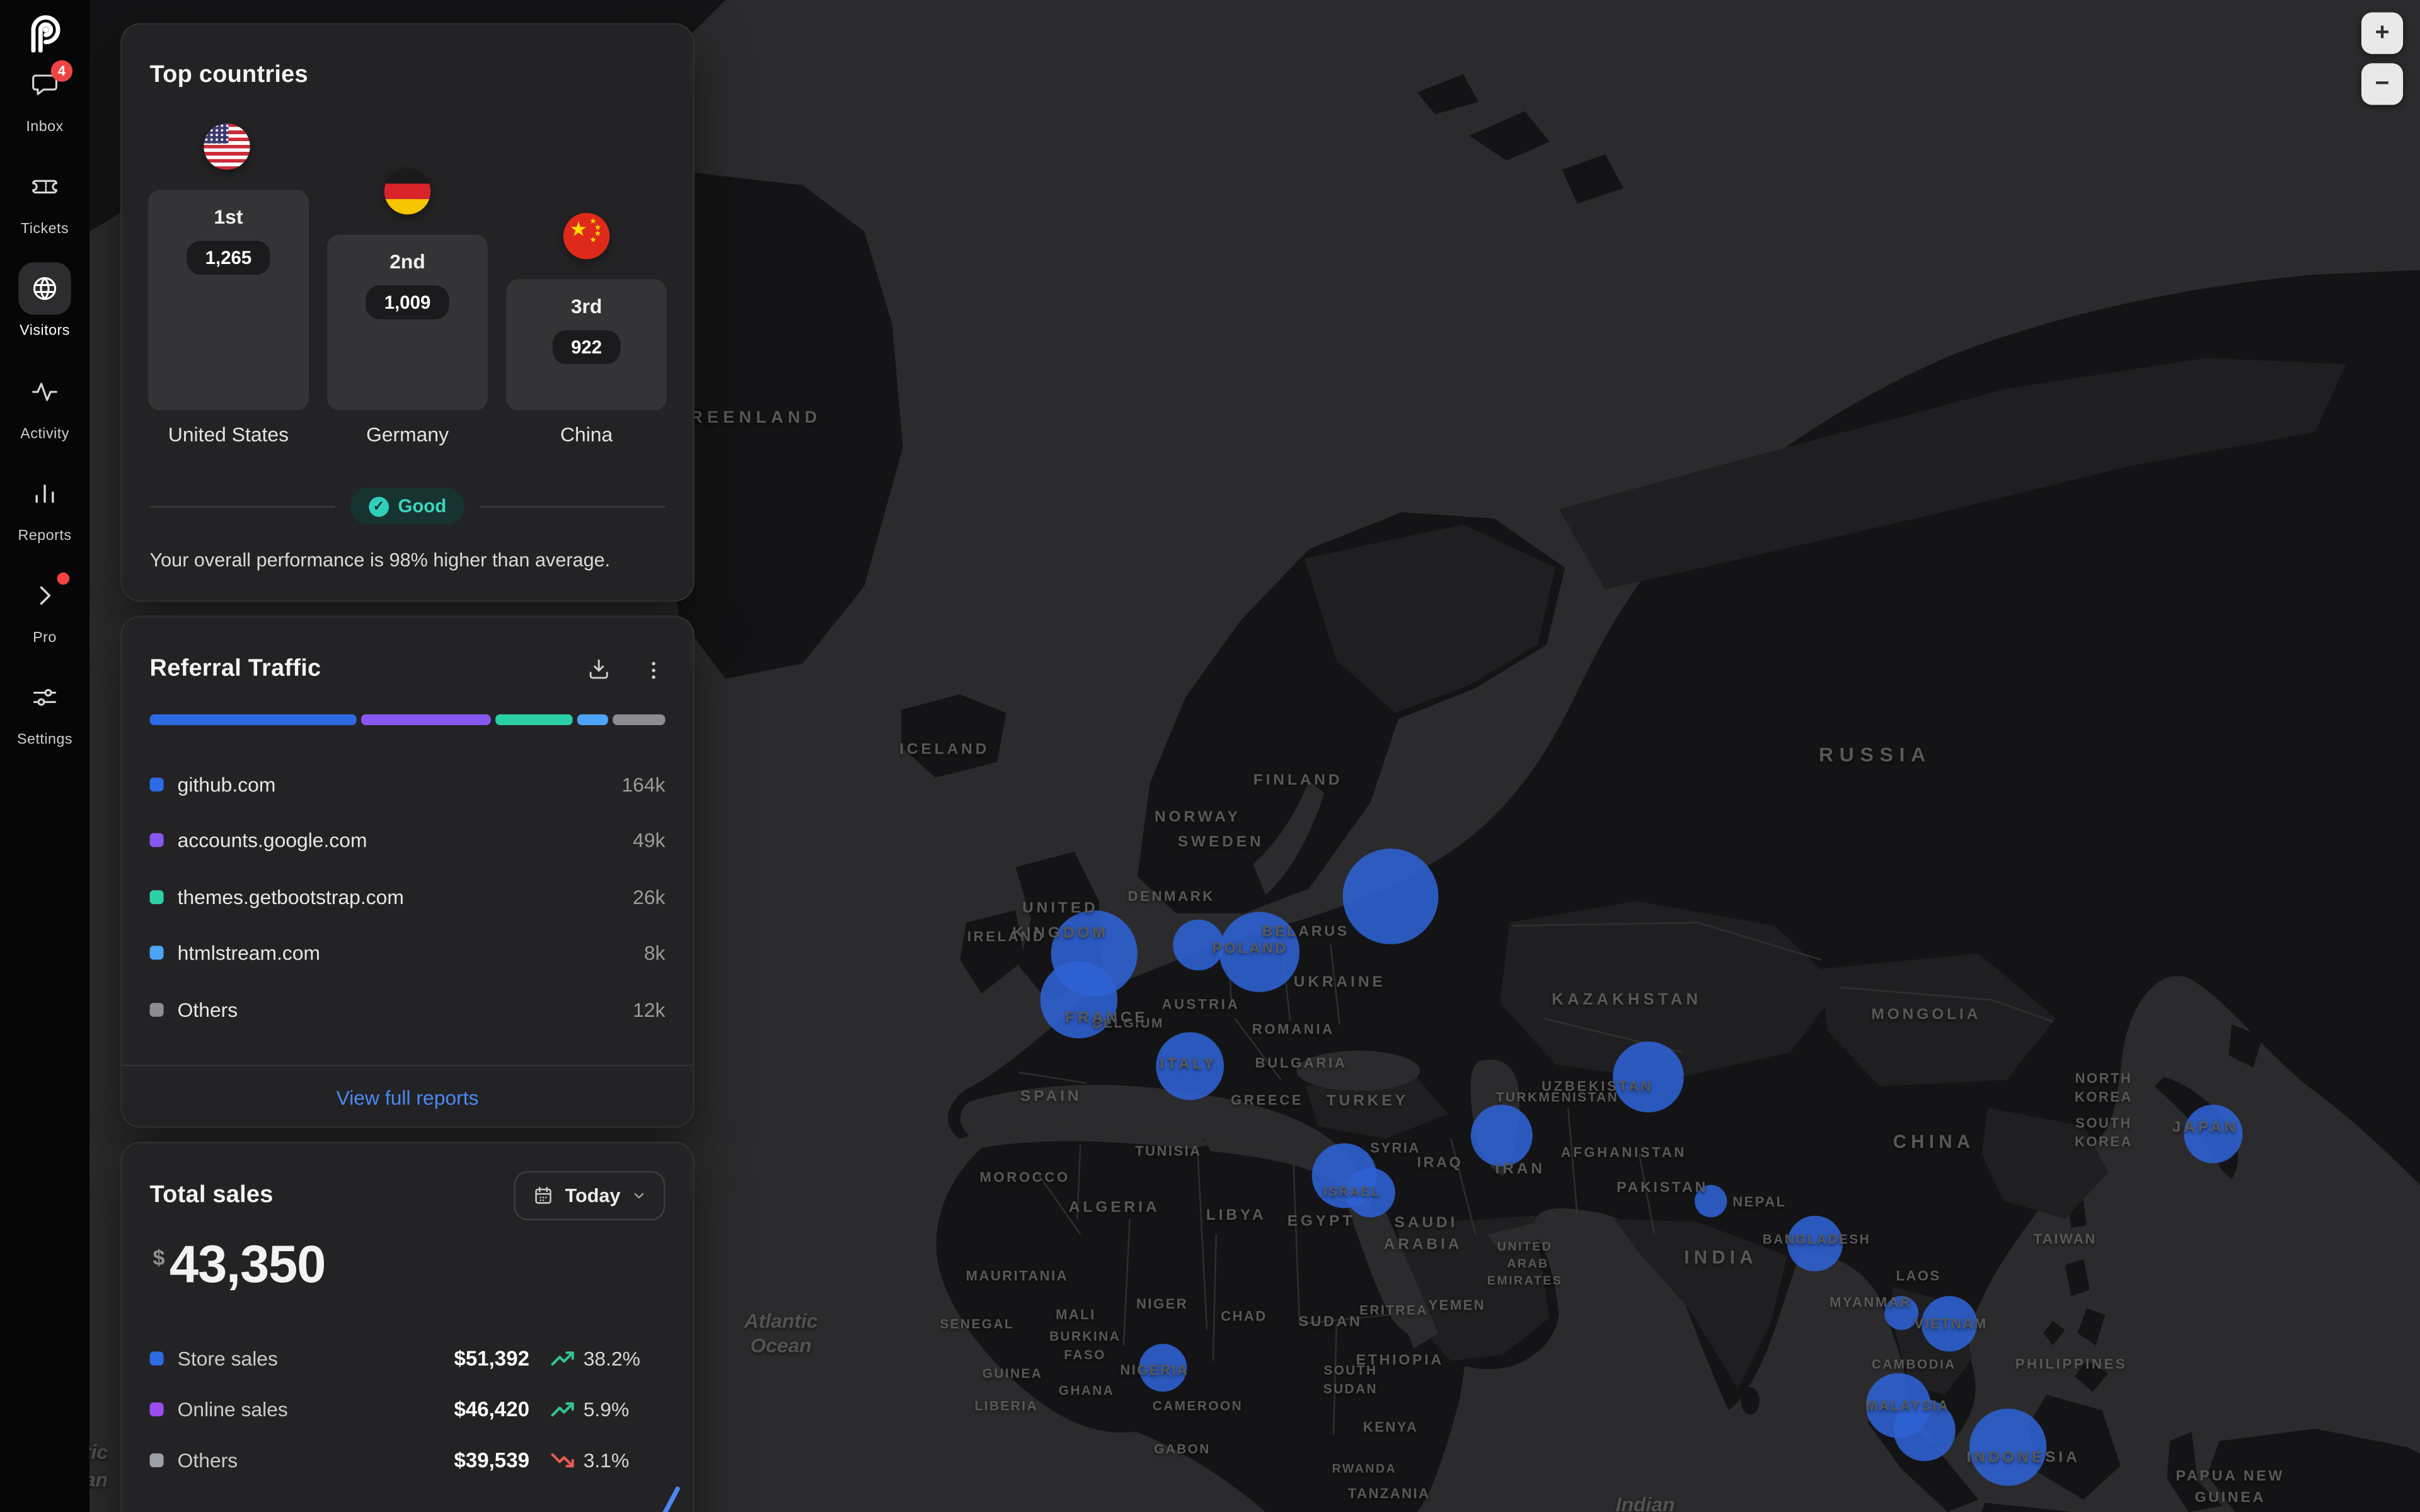 The image size is (2420, 1512). What do you see at coordinates (1870, 1302) in the screenshot?
I see `map-label: MYANMAR` at bounding box center [1870, 1302].